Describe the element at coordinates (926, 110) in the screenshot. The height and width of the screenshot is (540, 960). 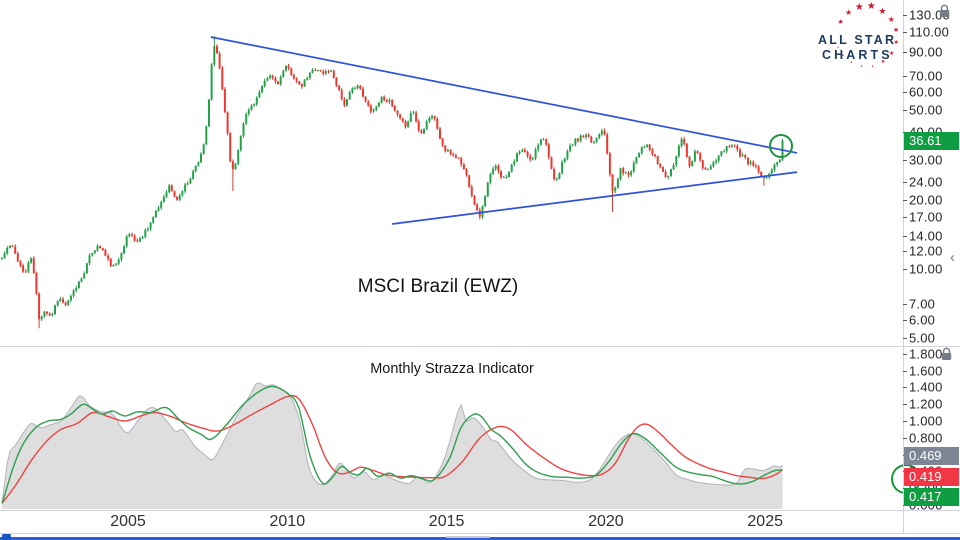
I see `price-tick-label: 50.00` at that location.